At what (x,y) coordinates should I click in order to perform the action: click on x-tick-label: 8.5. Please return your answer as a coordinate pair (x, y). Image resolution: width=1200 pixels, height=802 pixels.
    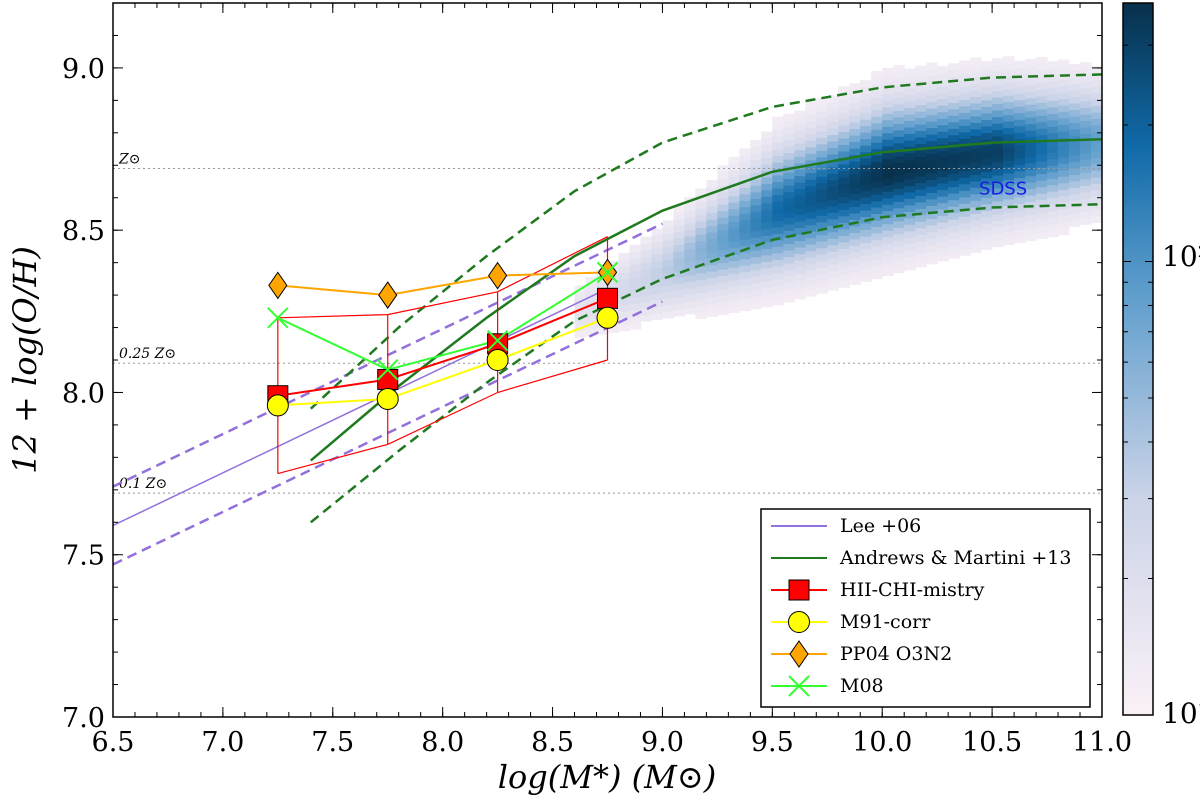
    Looking at the image, I should click on (552, 742).